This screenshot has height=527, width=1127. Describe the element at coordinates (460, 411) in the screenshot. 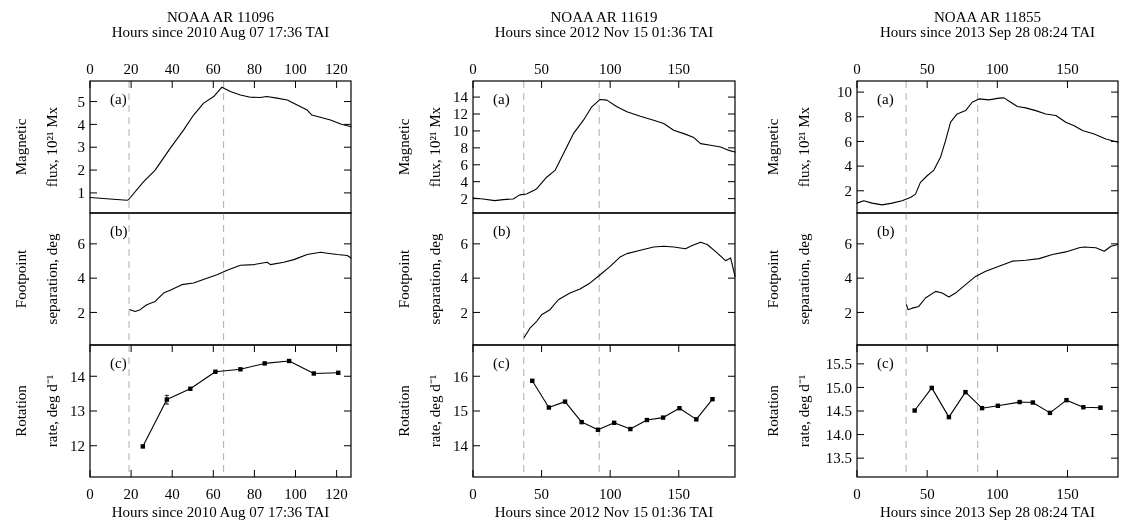

I see `y-tick-label: 15` at that location.